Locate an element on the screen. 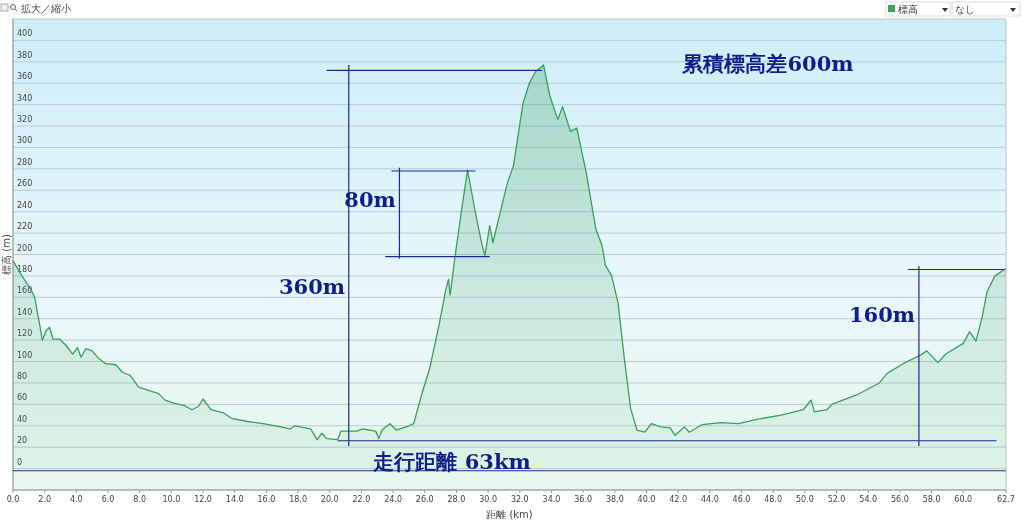 The height and width of the screenshot is (520, 1024). y-tick-label: 100 is located at coordinates (25, 355).